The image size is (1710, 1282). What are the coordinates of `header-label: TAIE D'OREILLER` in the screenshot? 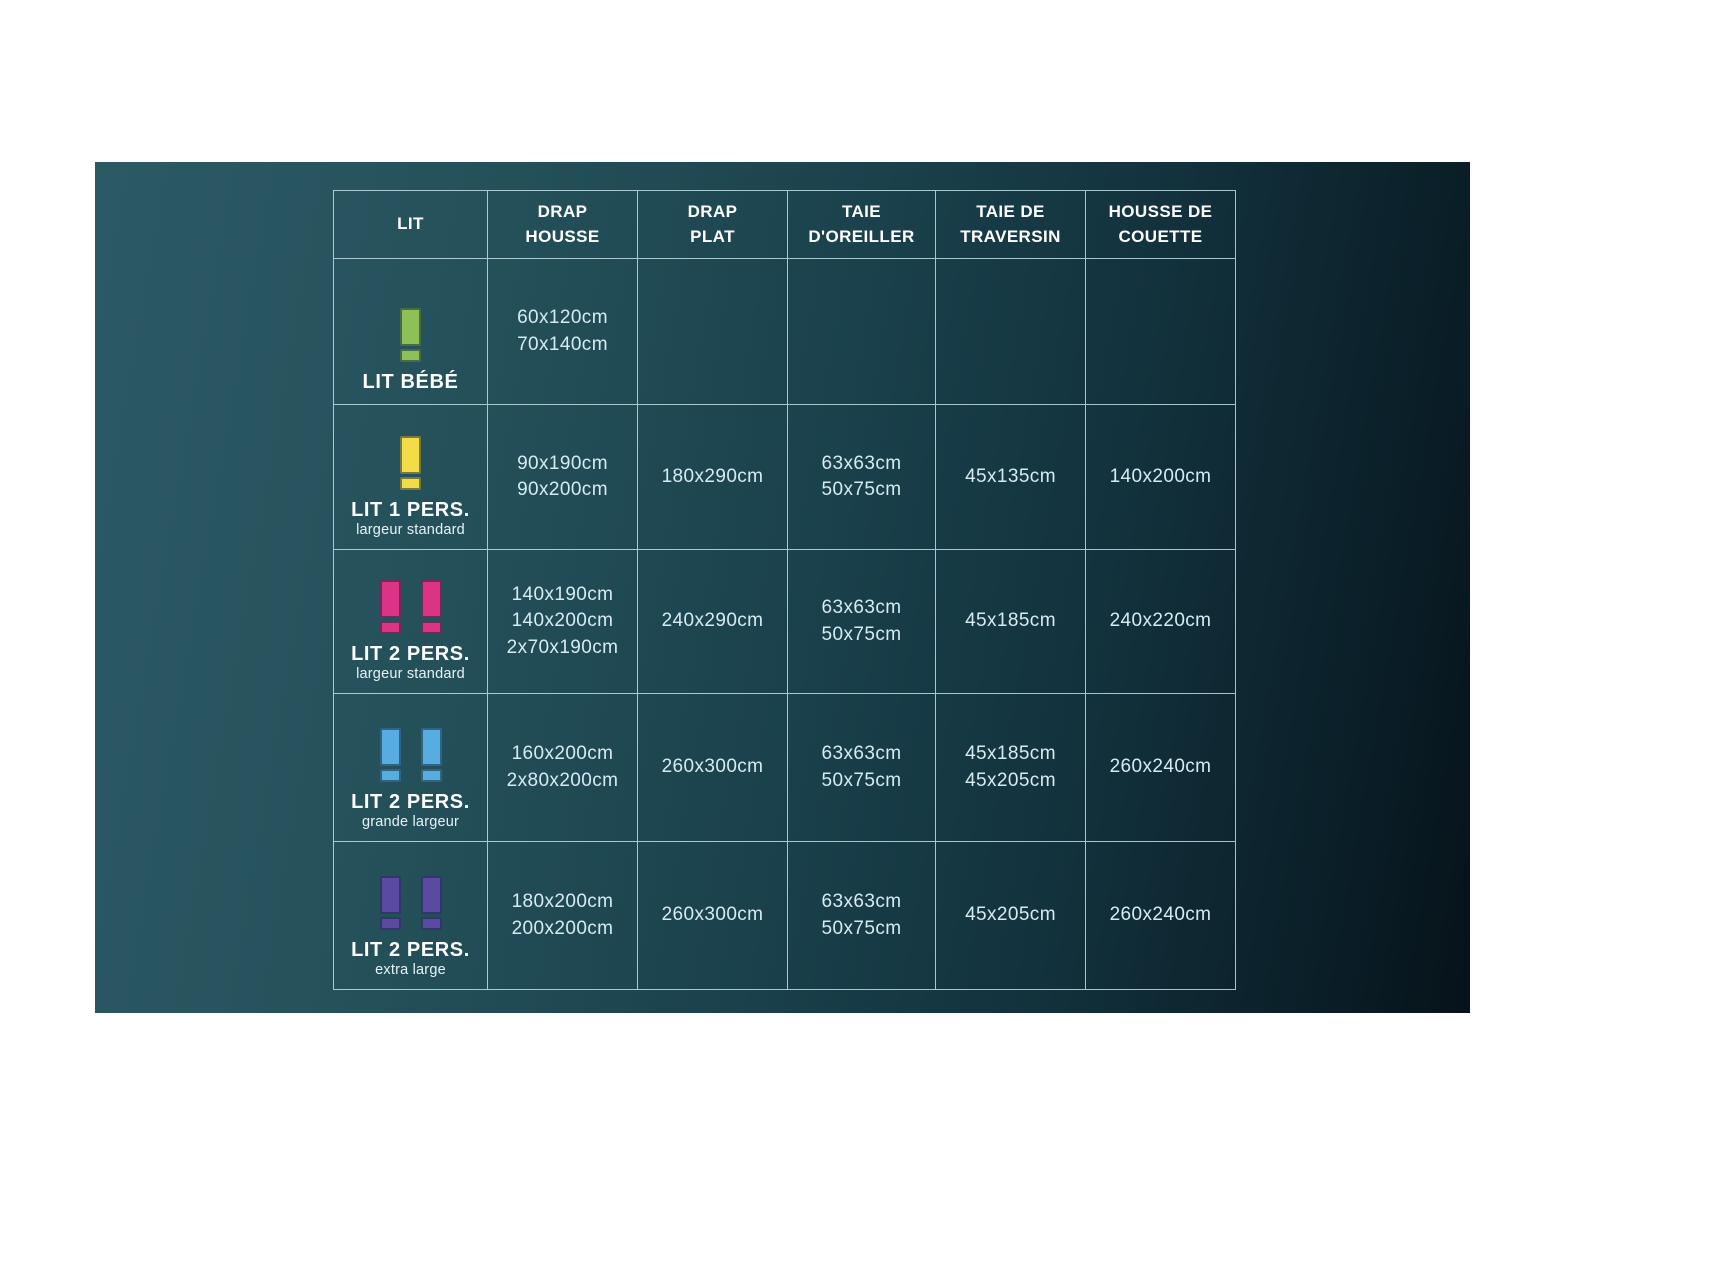 It's located at (861, 223).